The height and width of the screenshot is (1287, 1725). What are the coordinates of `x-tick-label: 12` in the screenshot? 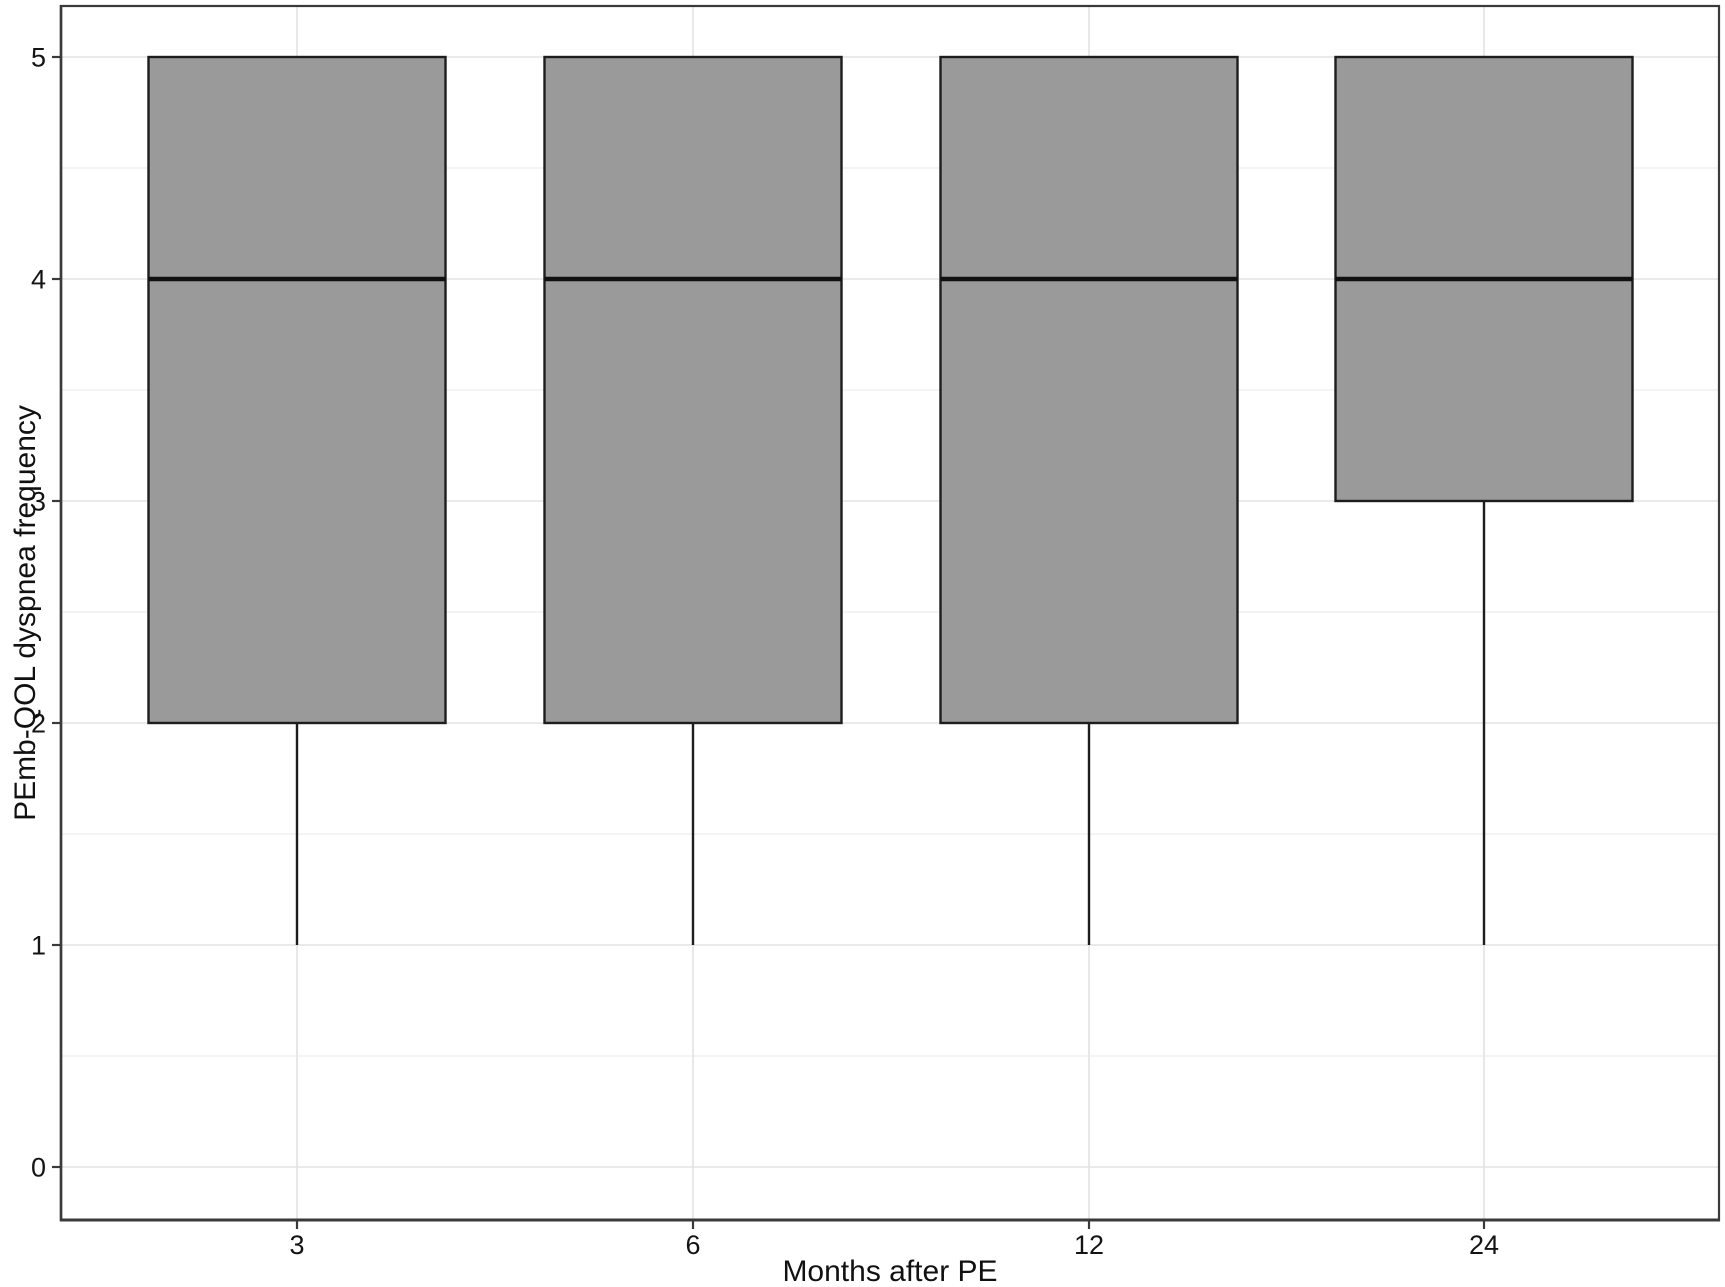 It's located at (1089, 1245).